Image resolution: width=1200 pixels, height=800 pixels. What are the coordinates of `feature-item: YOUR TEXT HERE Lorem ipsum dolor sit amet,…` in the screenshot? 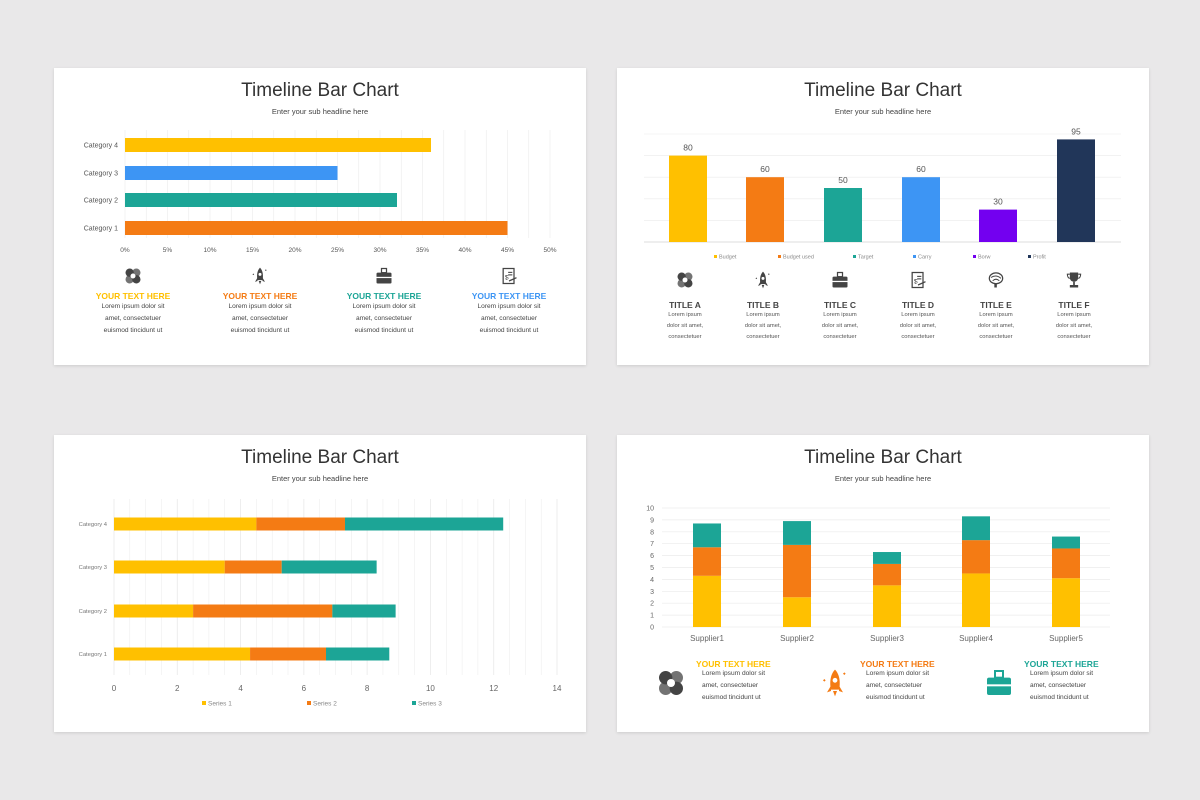 It's located at (384, 301).